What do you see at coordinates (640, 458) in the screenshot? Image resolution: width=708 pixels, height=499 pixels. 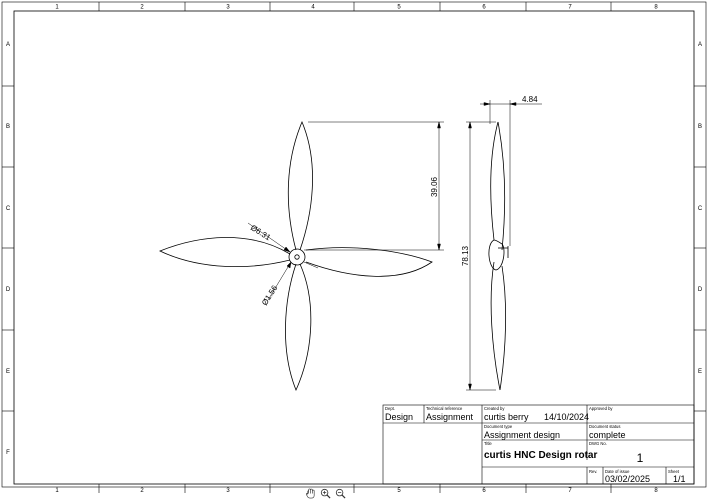 I see `dwg-no-value: 1` at bounding box center [640, 458].